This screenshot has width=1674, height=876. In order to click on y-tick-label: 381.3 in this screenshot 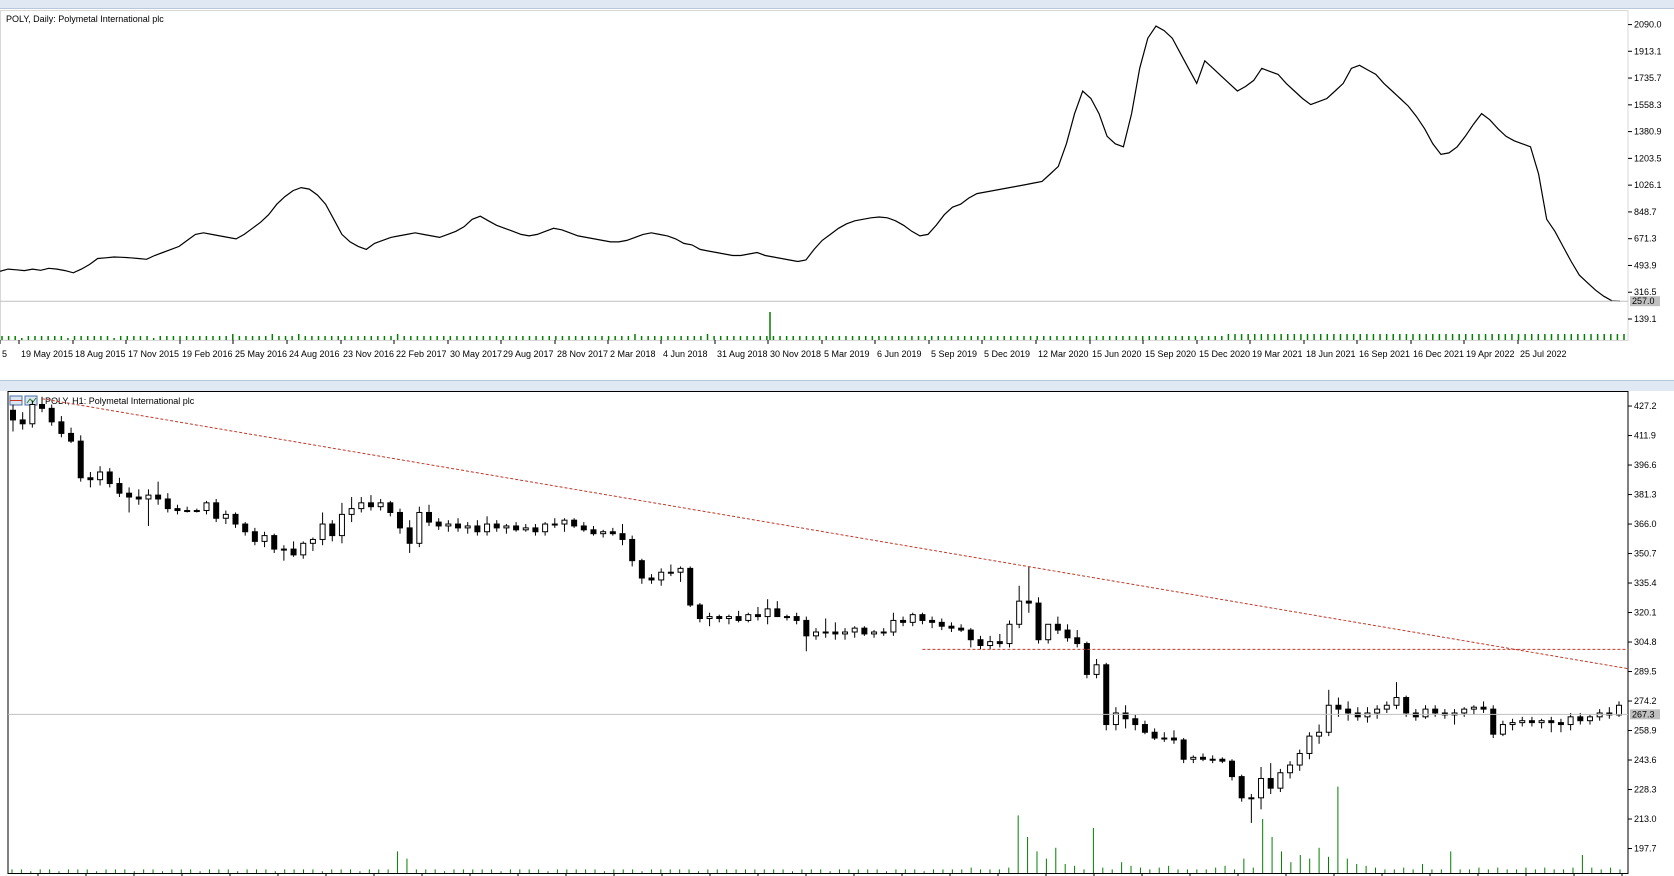, I will do `click(1645, 495)`.